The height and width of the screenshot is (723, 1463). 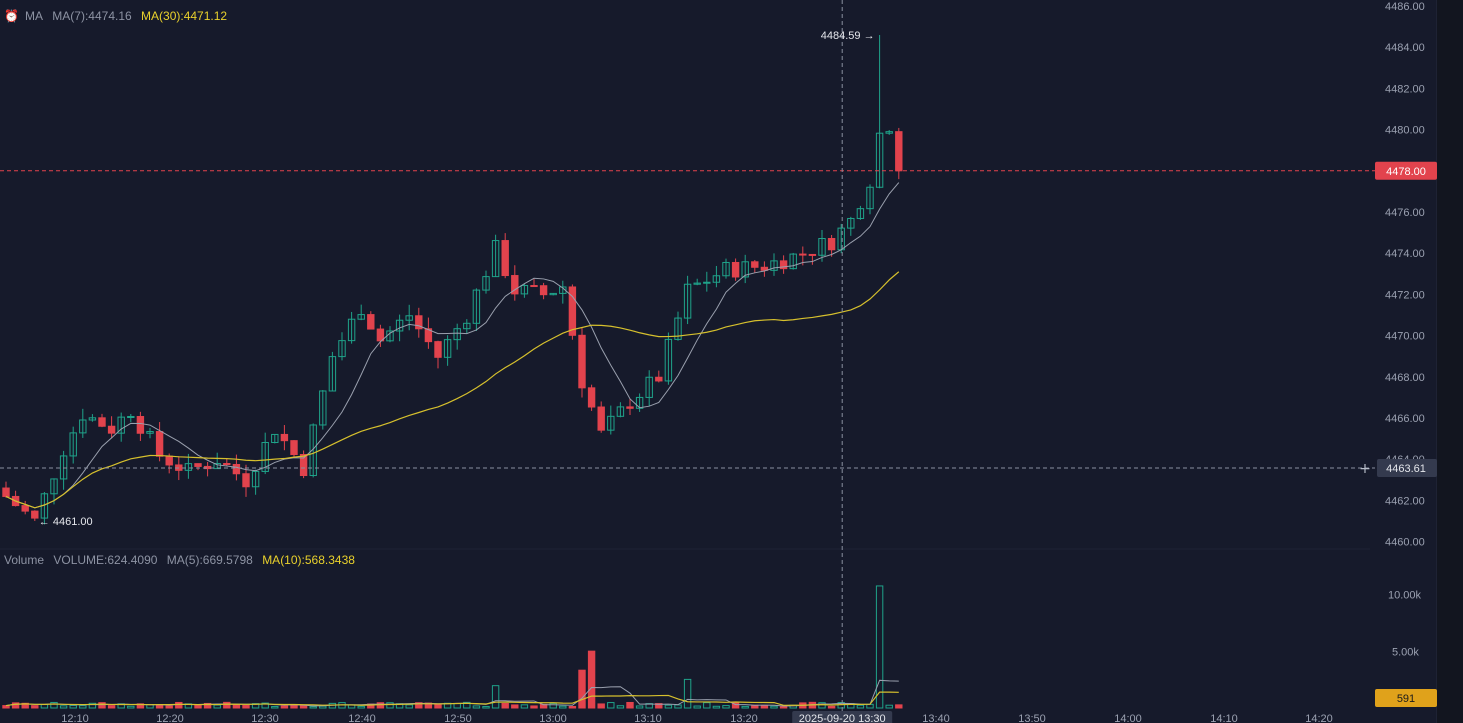 I want to click on low-marker: ← 4461.00, so click(x=66, y=522).